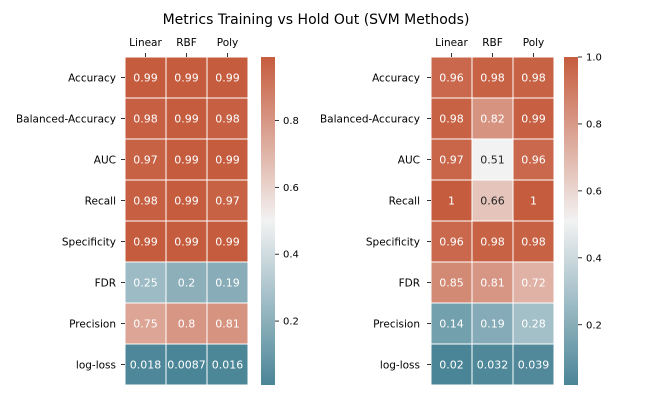  What do you see at coordinates (268, 221) in the screenshot?
I see `colorbar` at bounding box center [268, 221].